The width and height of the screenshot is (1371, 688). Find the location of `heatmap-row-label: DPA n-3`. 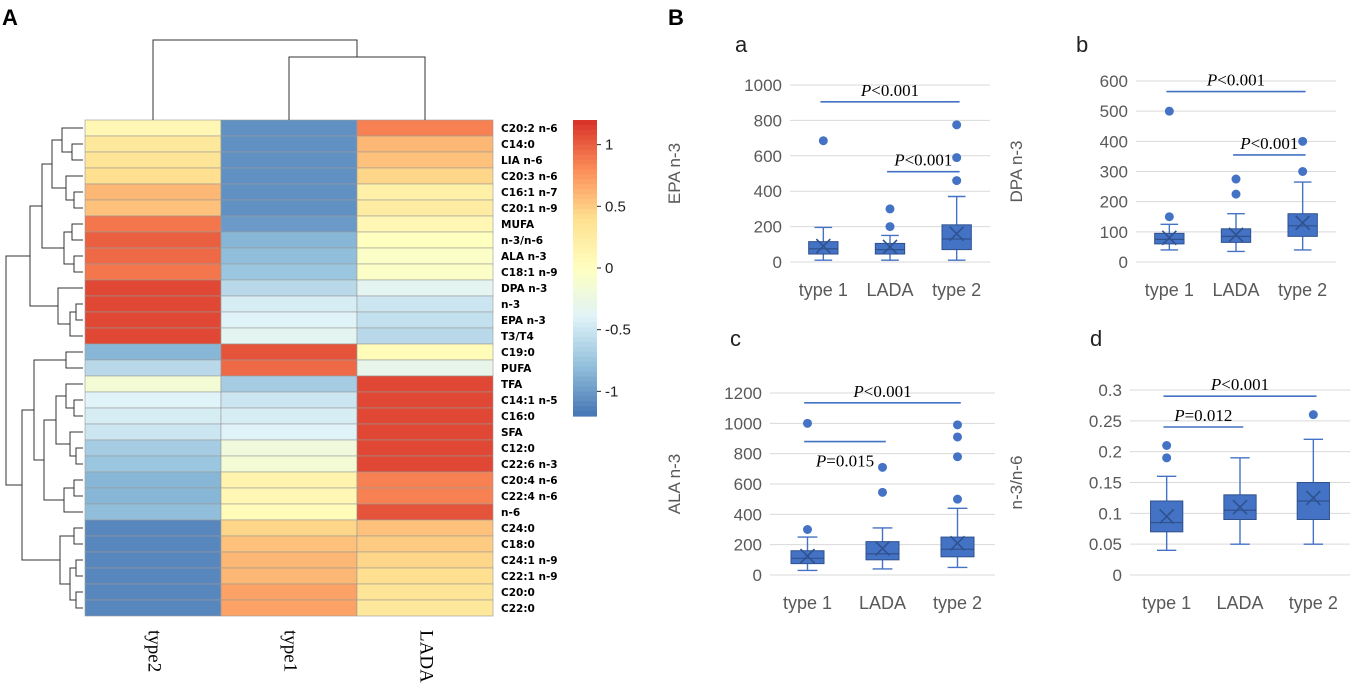

heatmap-row-label: DPA n-3 is located at coordinates (524, 289).